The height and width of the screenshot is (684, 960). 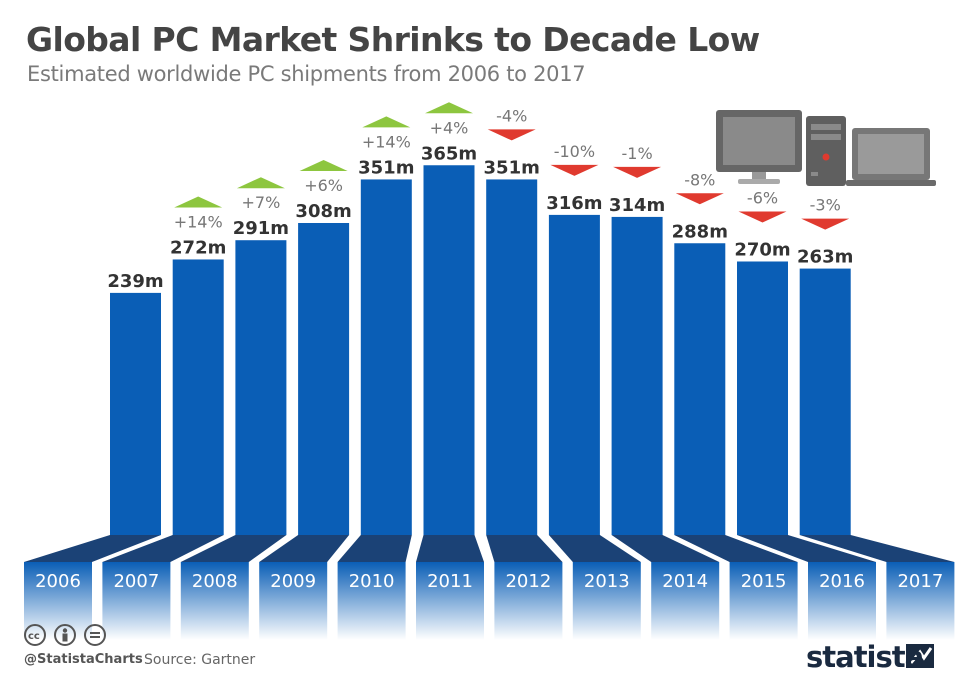 What do you see at coordinates (198, 247) in the screenshot?
I see `value-label-2007: 272m` at bounding box center [198, 247].